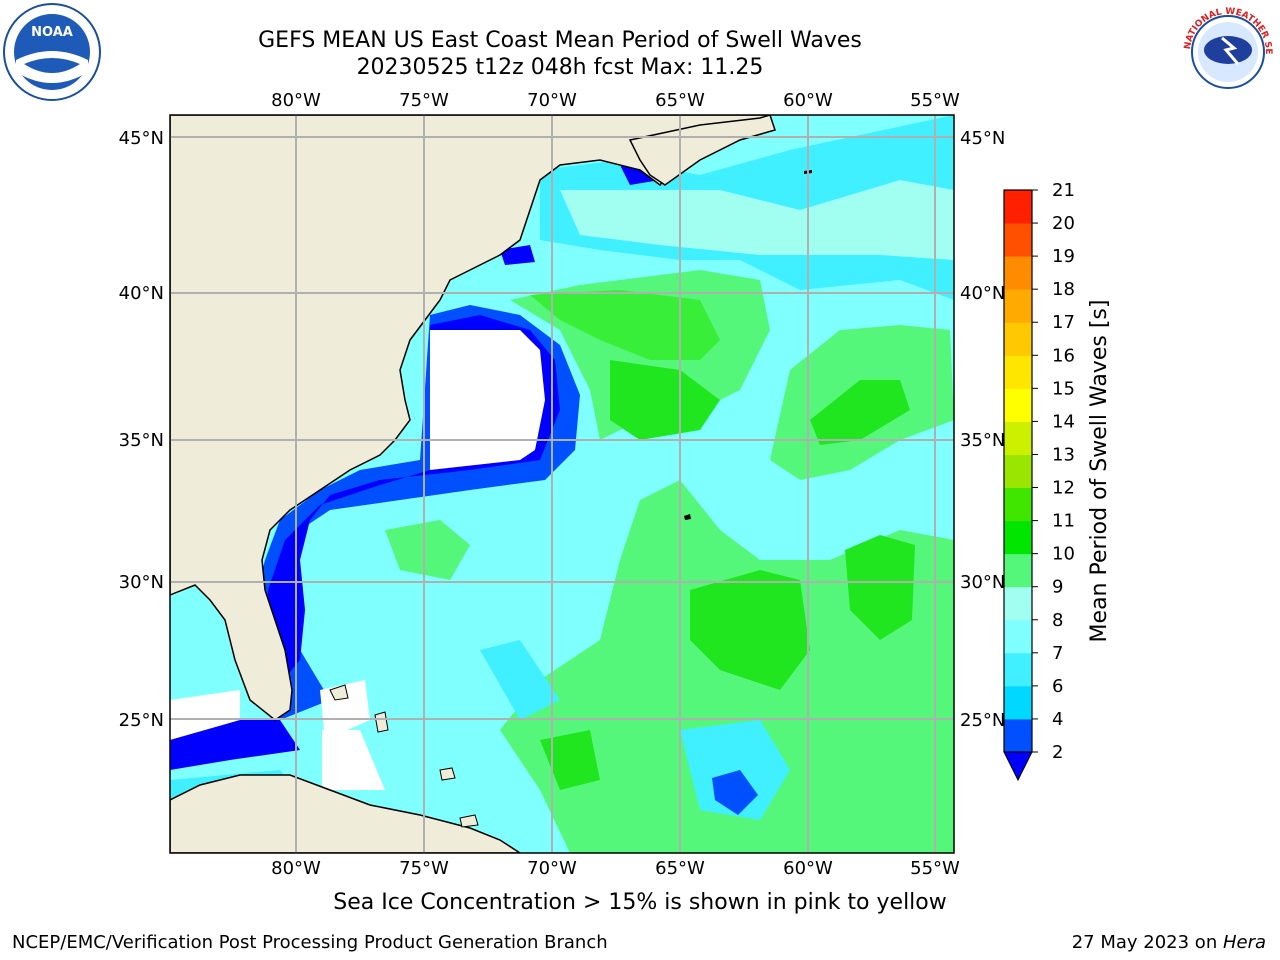  What do you see at coordinates (982, 720) in the screenshot?
I see `lat-label-right: 25°N` at bounding box center [982, 720].